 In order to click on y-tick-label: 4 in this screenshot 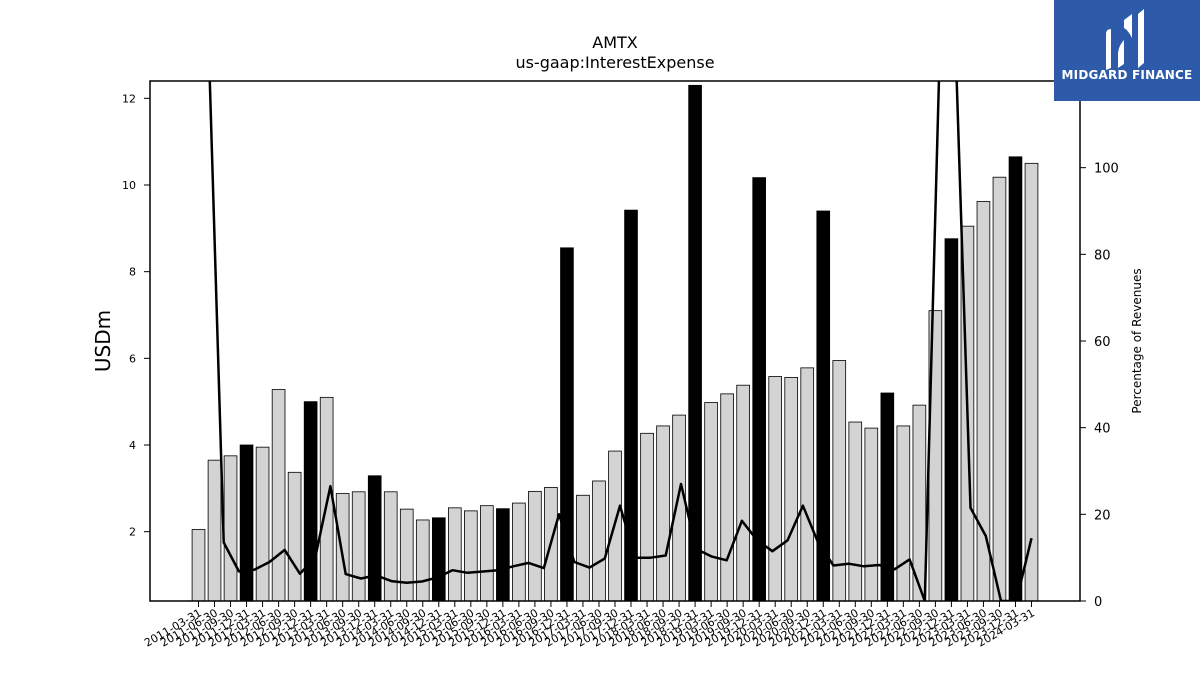, I will do `click(132, 445)`.